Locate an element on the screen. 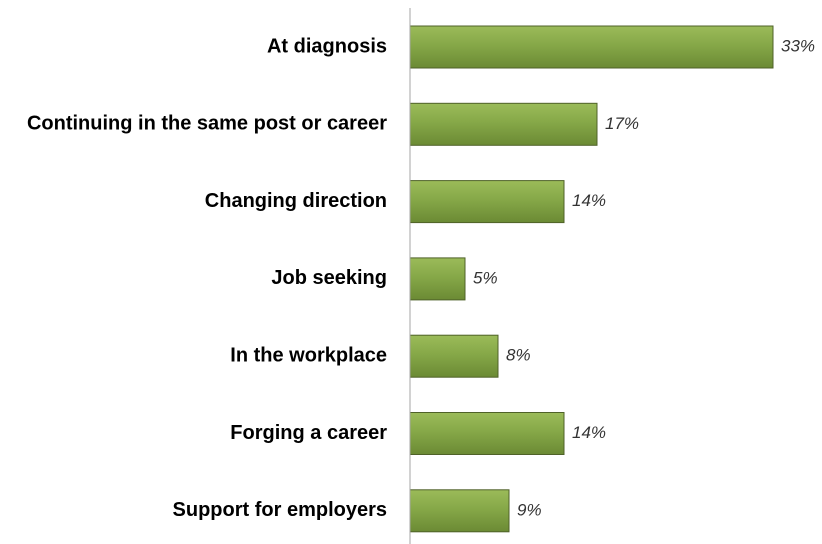 This screenshot has height=544, width=822. category-label: Continuing in the same post or career is located at coordinates (207, 124).